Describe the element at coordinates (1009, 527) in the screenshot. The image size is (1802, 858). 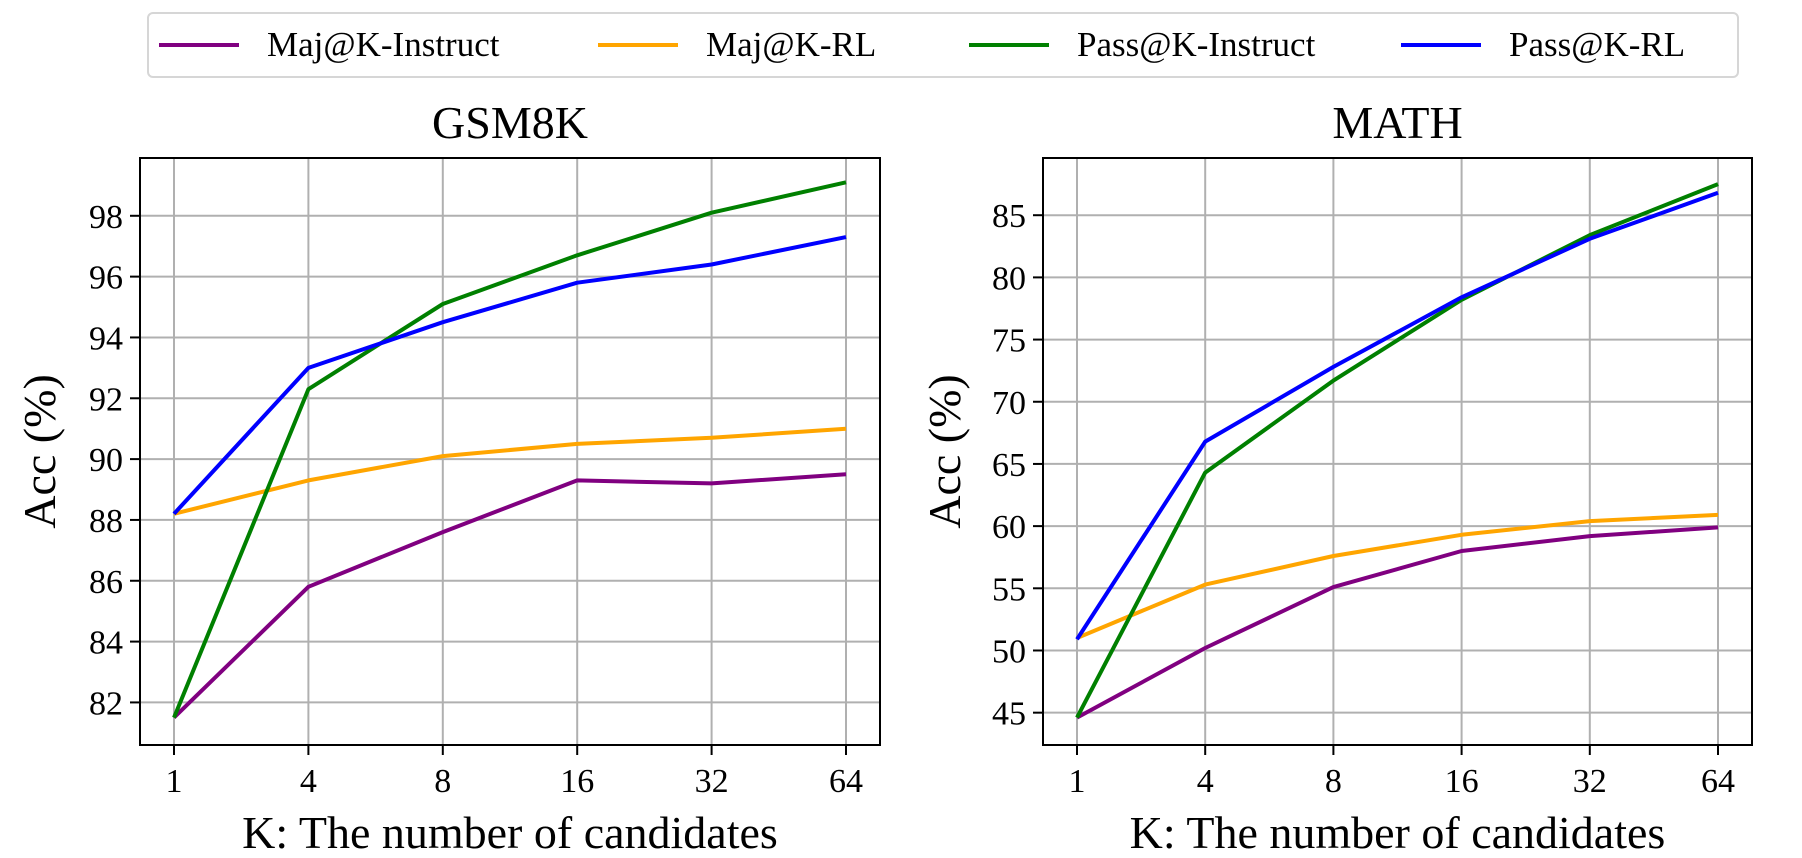
I see `y-tick-label: 60` at that location.